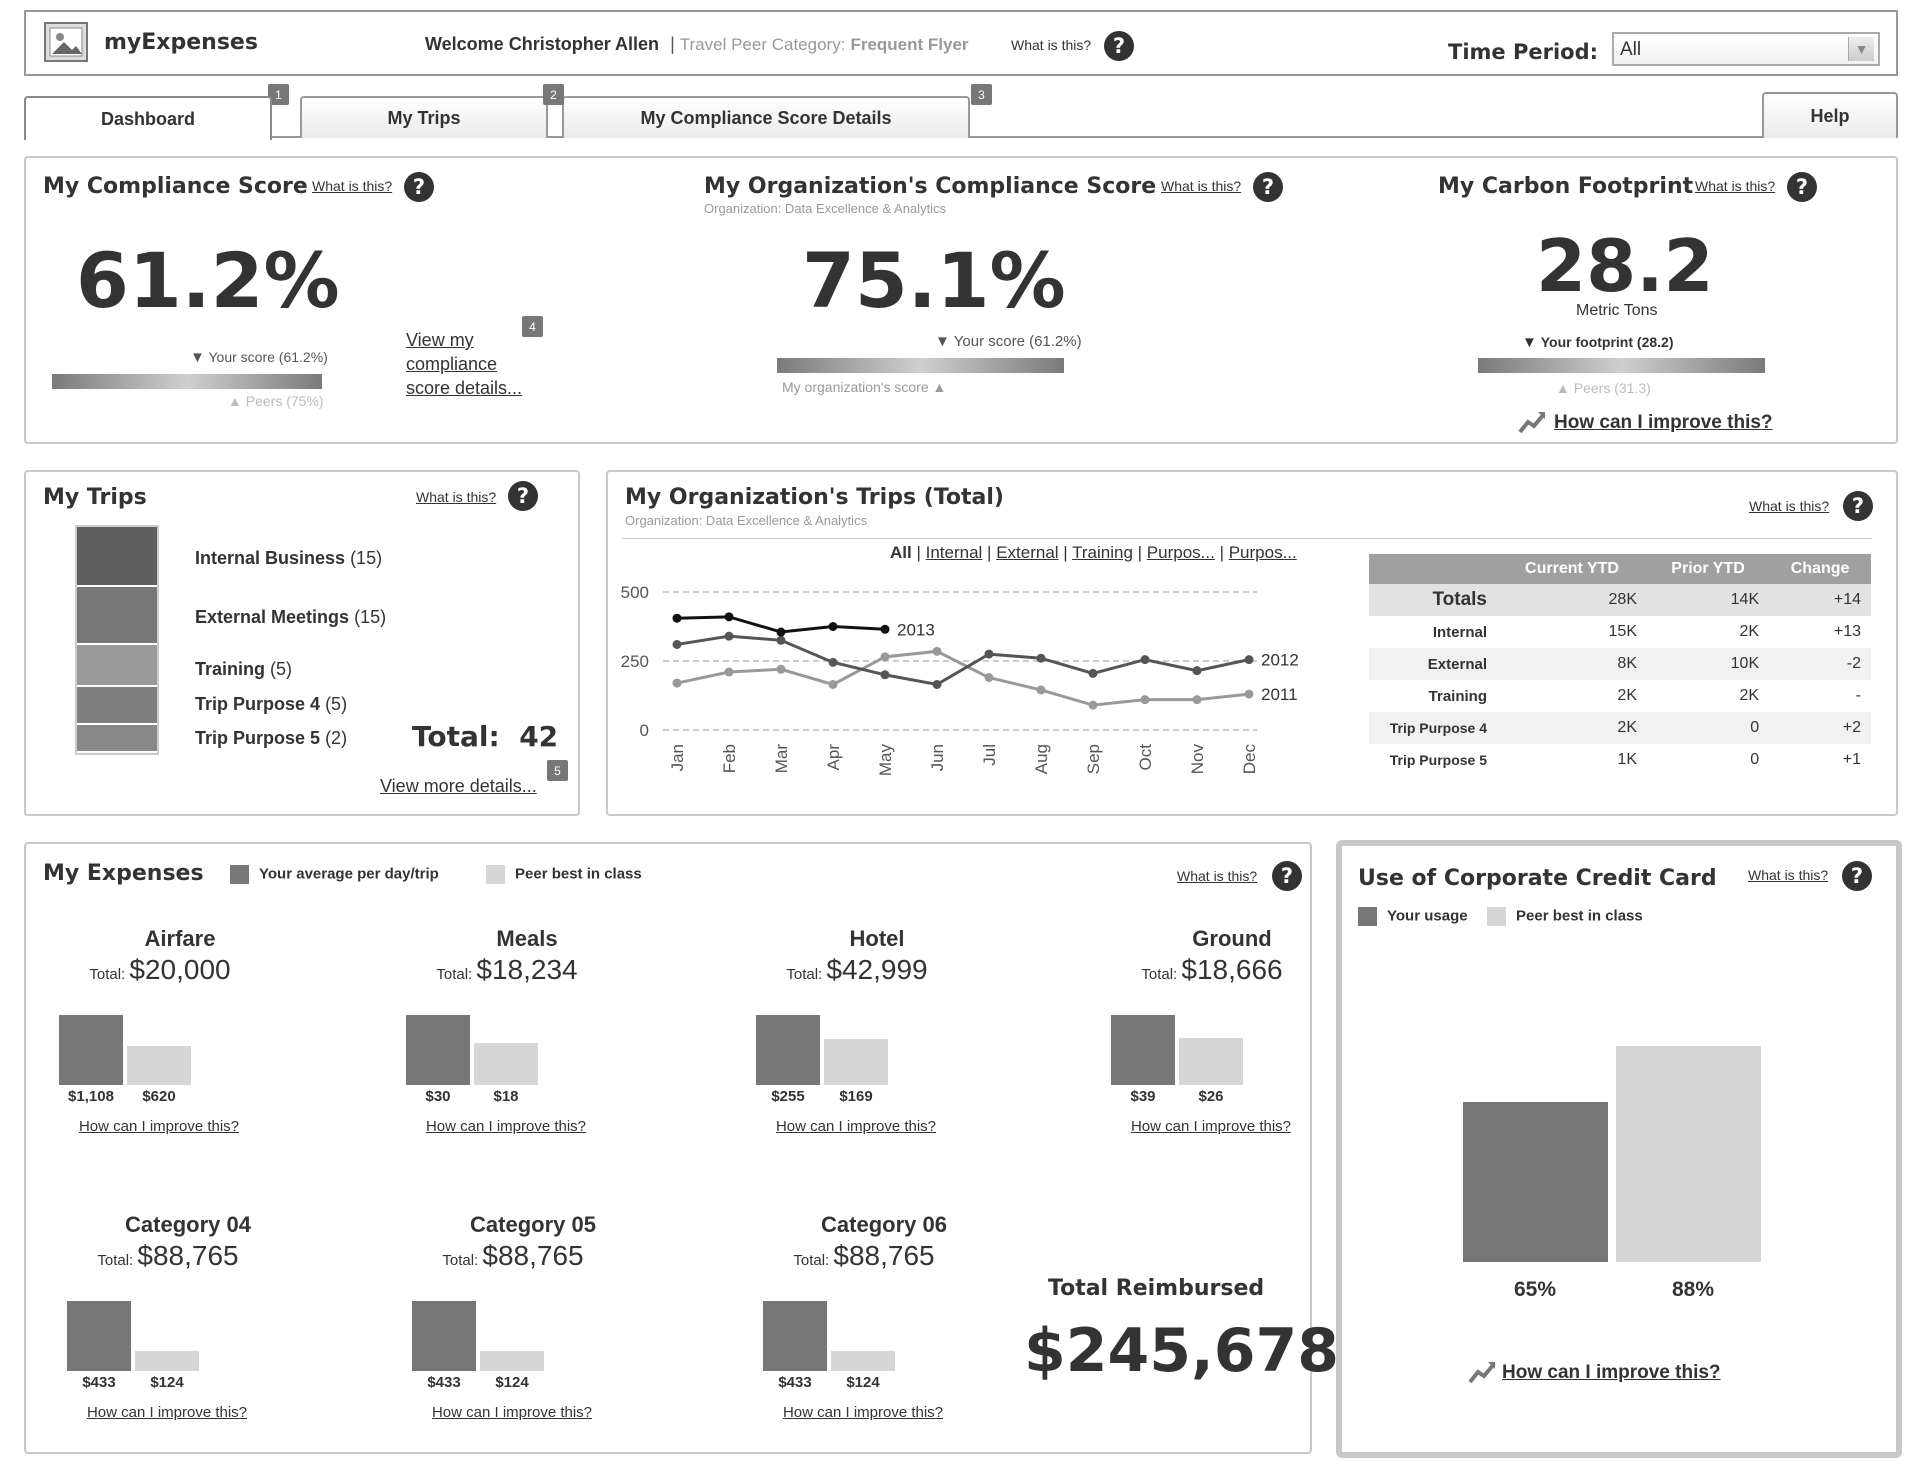 The height and width of the screenshot is (1465, 1920). Describe the element at coordinates (1621, 365) in the screenshot. I see `carbon-gradient-bar` at that location.